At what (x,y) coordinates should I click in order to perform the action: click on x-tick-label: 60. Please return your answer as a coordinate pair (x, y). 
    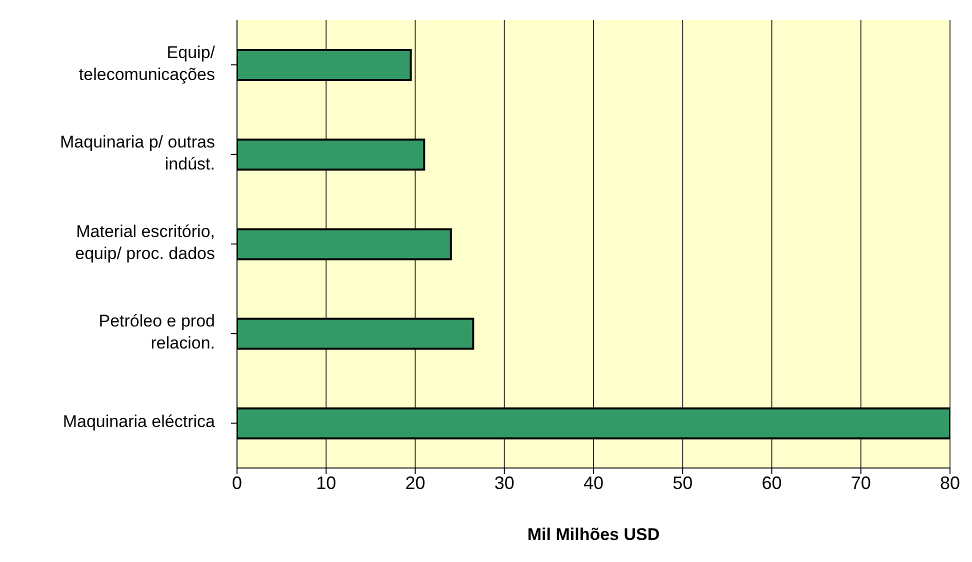
    Looking at the image, I should click on (772, 482).